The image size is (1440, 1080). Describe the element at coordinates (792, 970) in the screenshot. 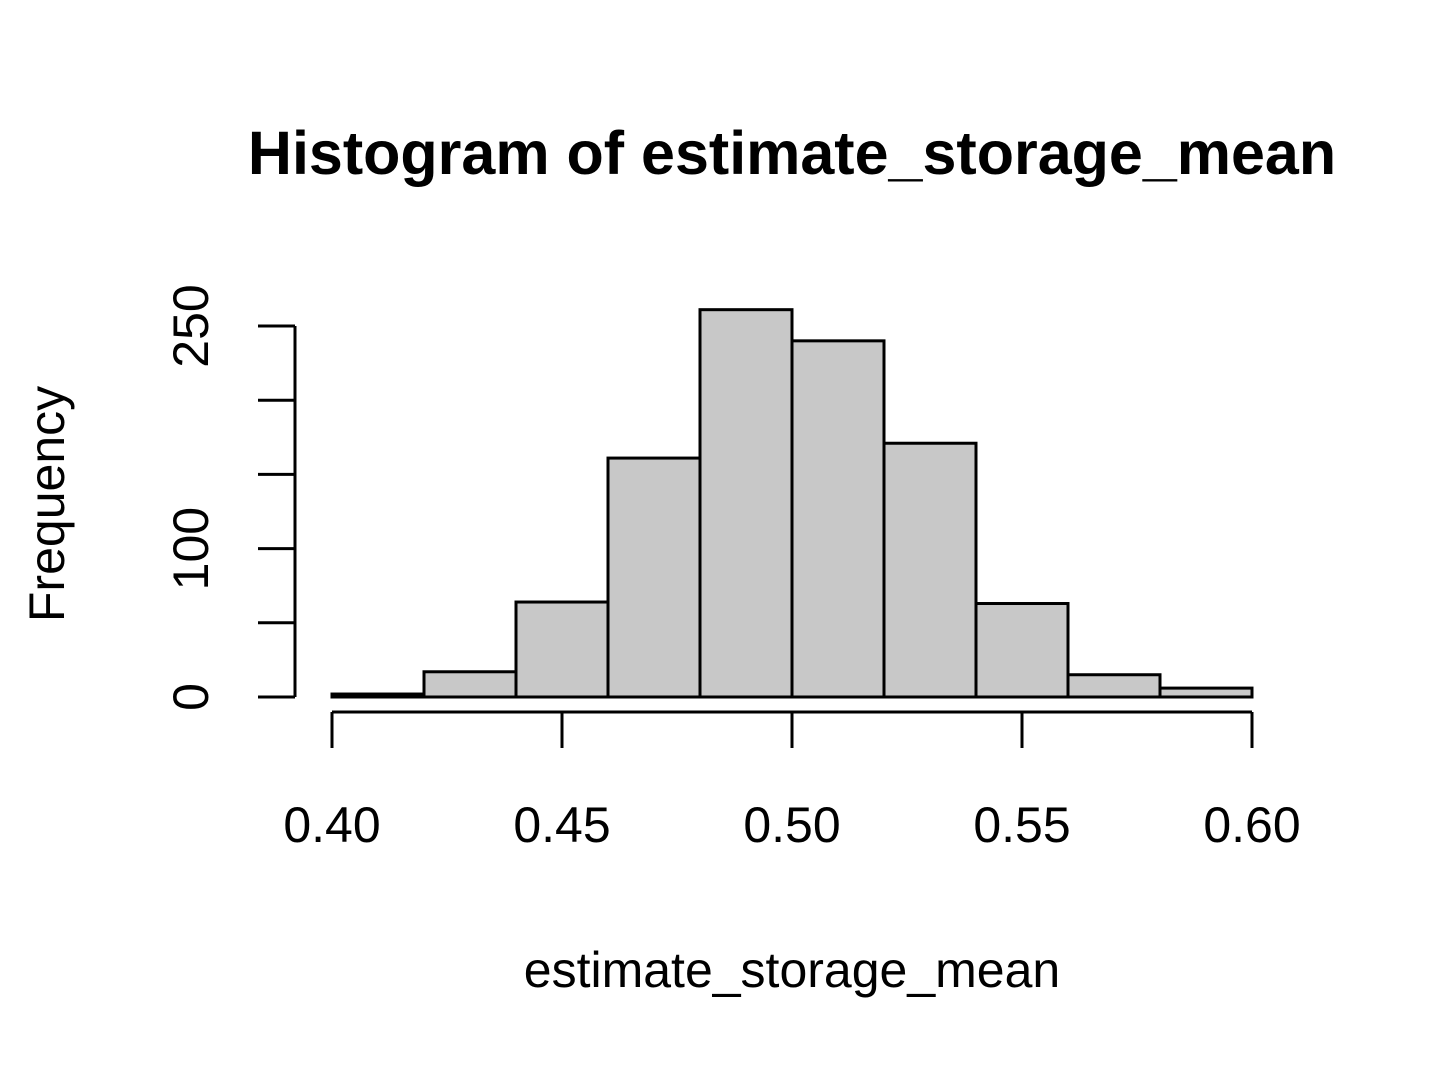

I see `x-axis-label: estimate_storage_mean` at that location.